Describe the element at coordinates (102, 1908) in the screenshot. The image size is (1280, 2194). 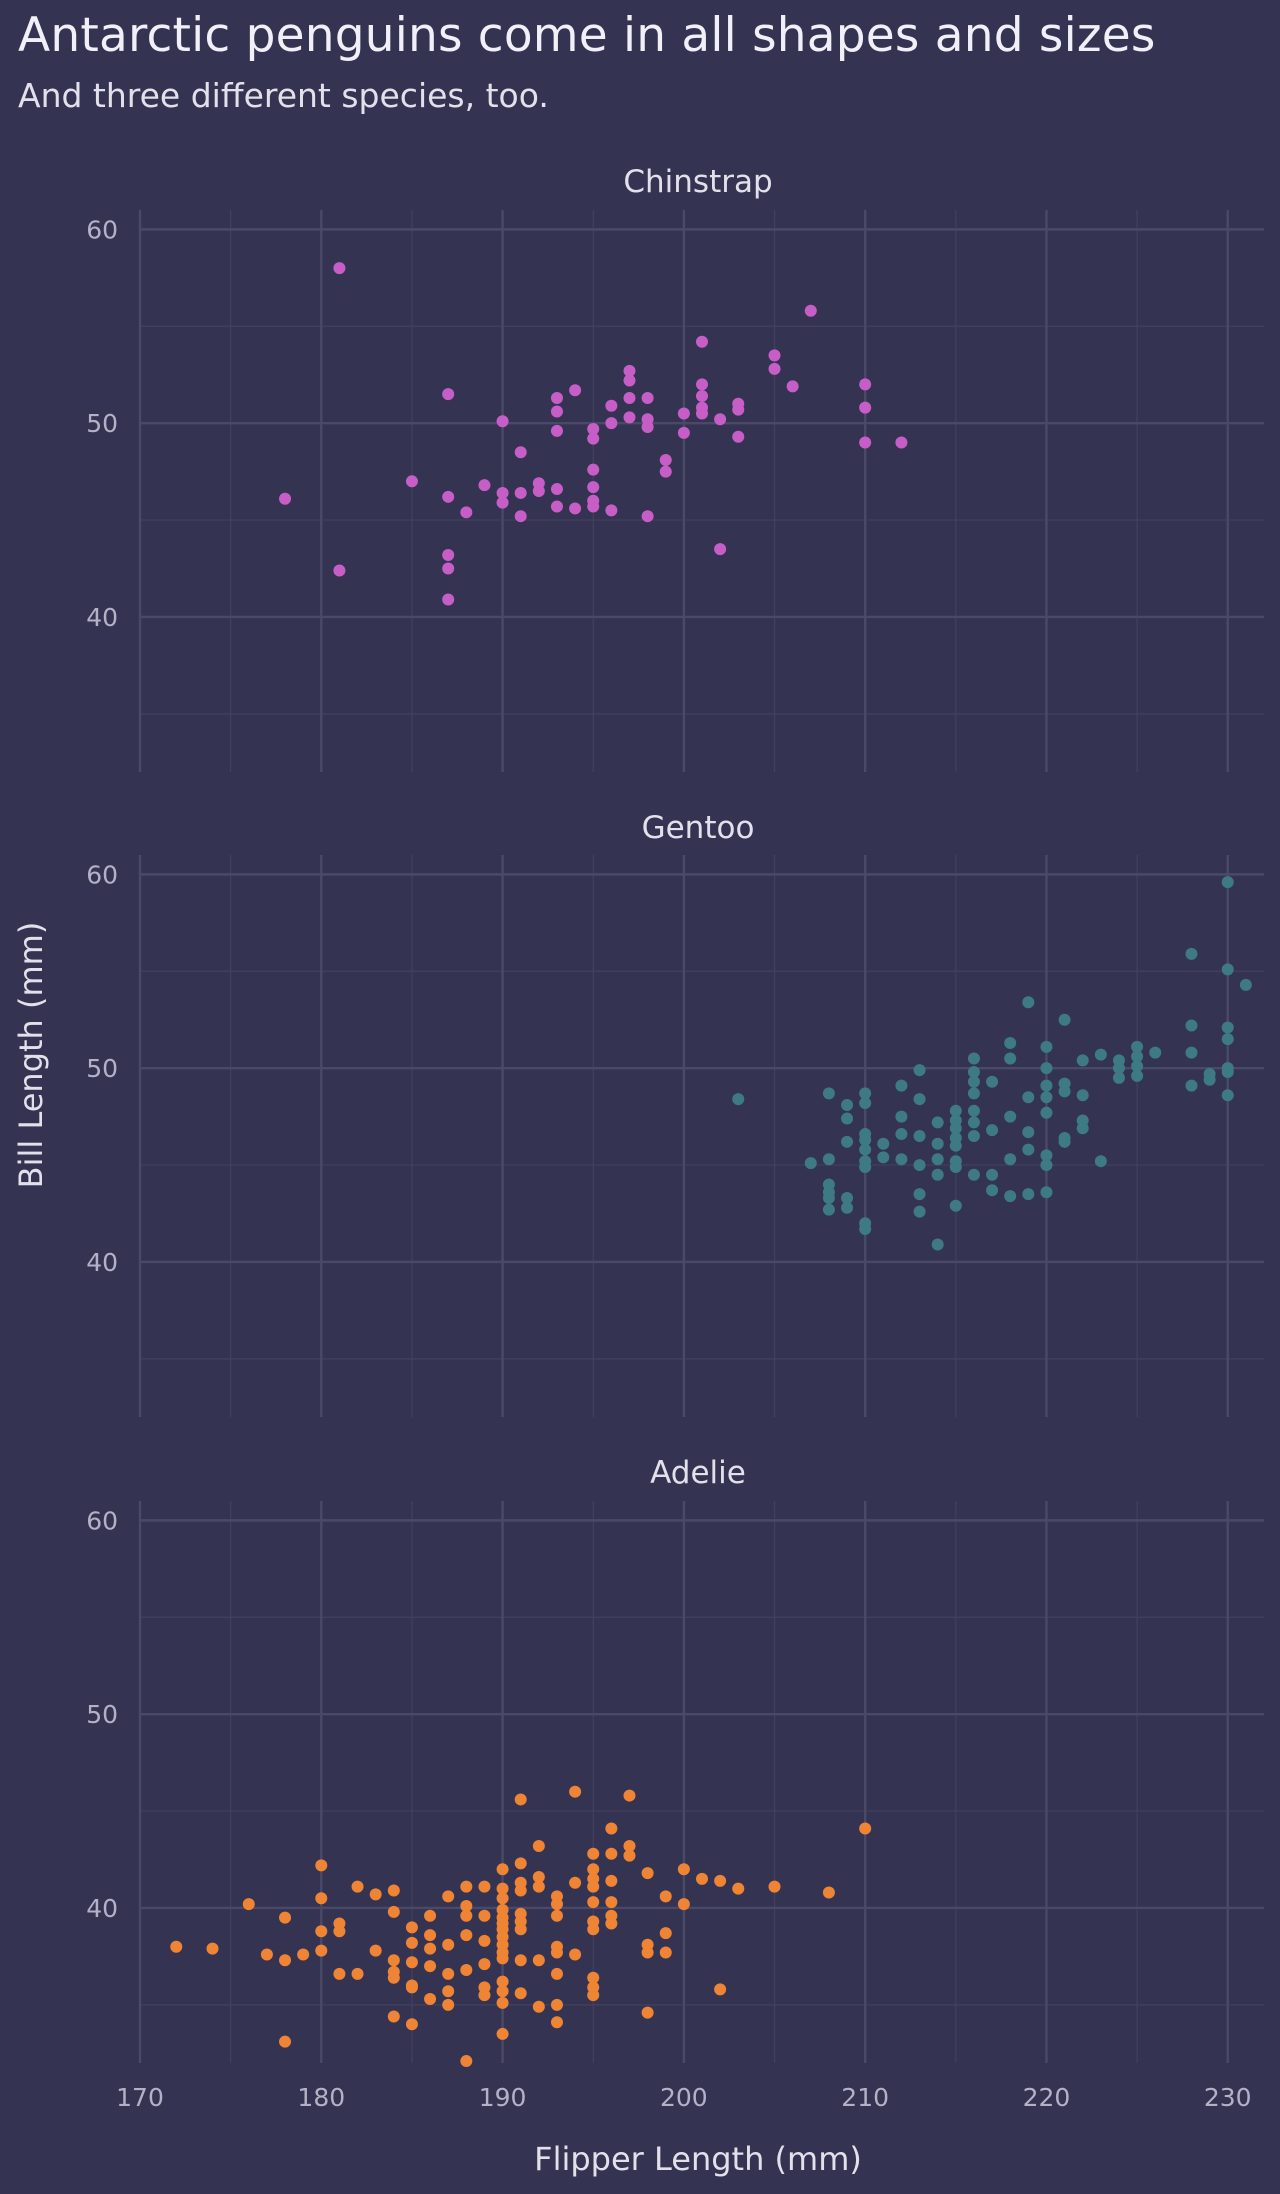
I see `y-tick-label: 40` at that location.